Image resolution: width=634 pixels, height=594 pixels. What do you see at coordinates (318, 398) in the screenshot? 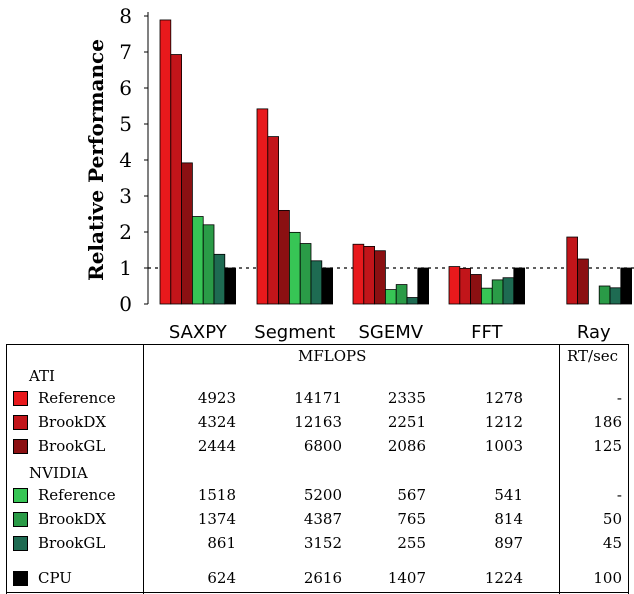
I see `table-cell: 14171` at bounding box center [318, 398].